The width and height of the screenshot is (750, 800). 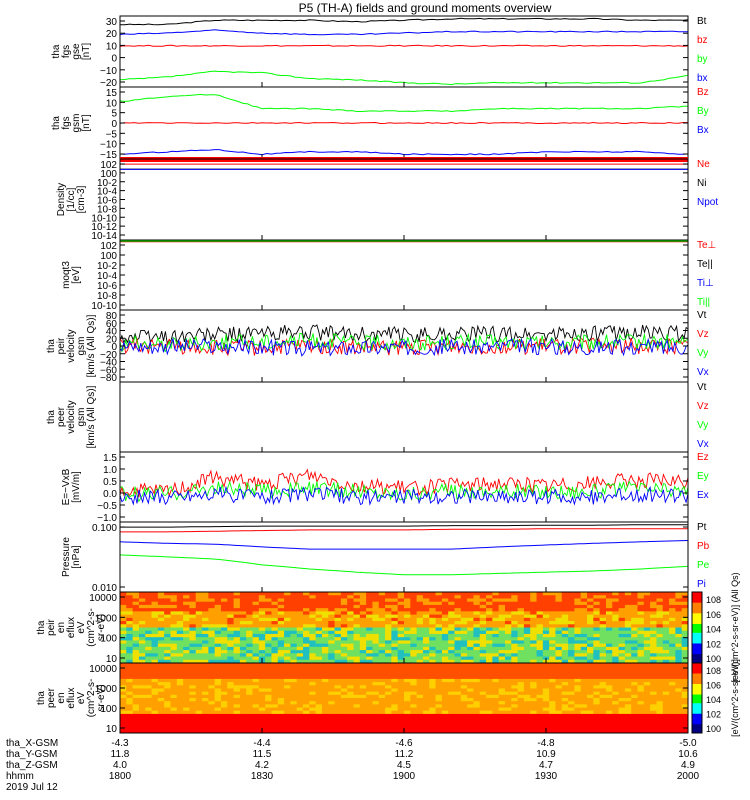 What do you see at coordinates (705, 264) in the screenshot?
I see `legend-entry: Te||` at bounding box center [705, 264].